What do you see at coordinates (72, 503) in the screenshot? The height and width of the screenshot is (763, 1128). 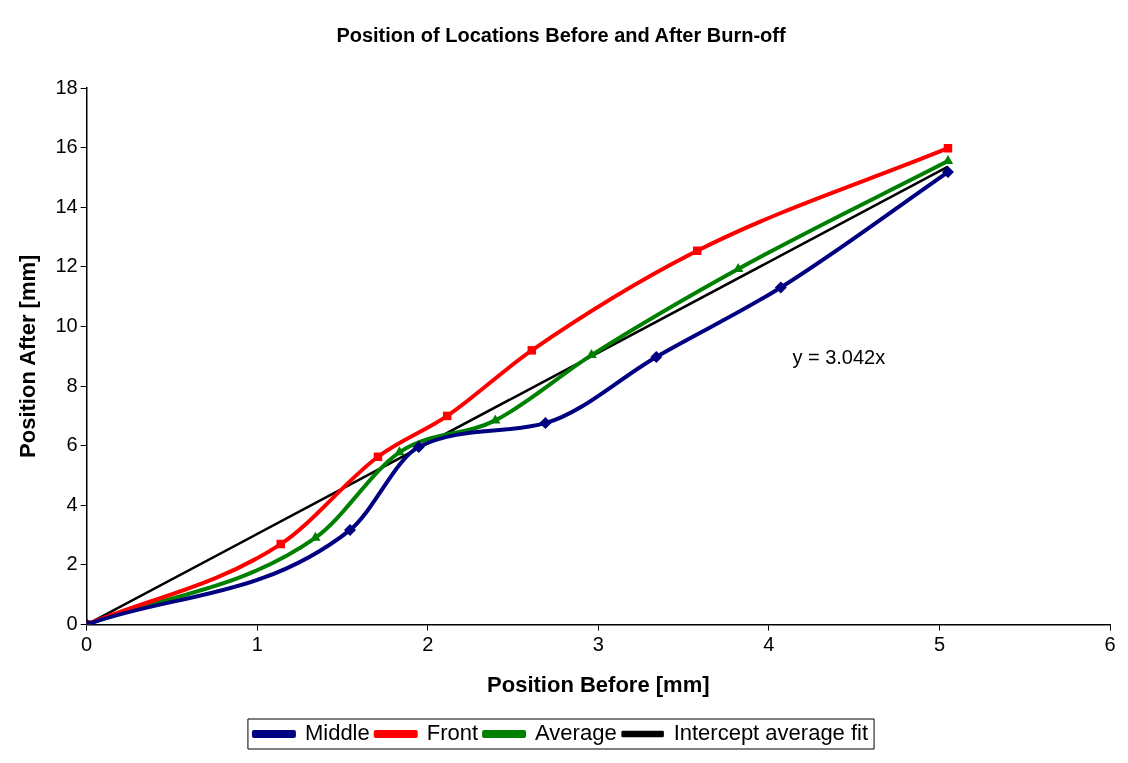 I see `y-tick-label: 4` at bounding box center [72, 503].